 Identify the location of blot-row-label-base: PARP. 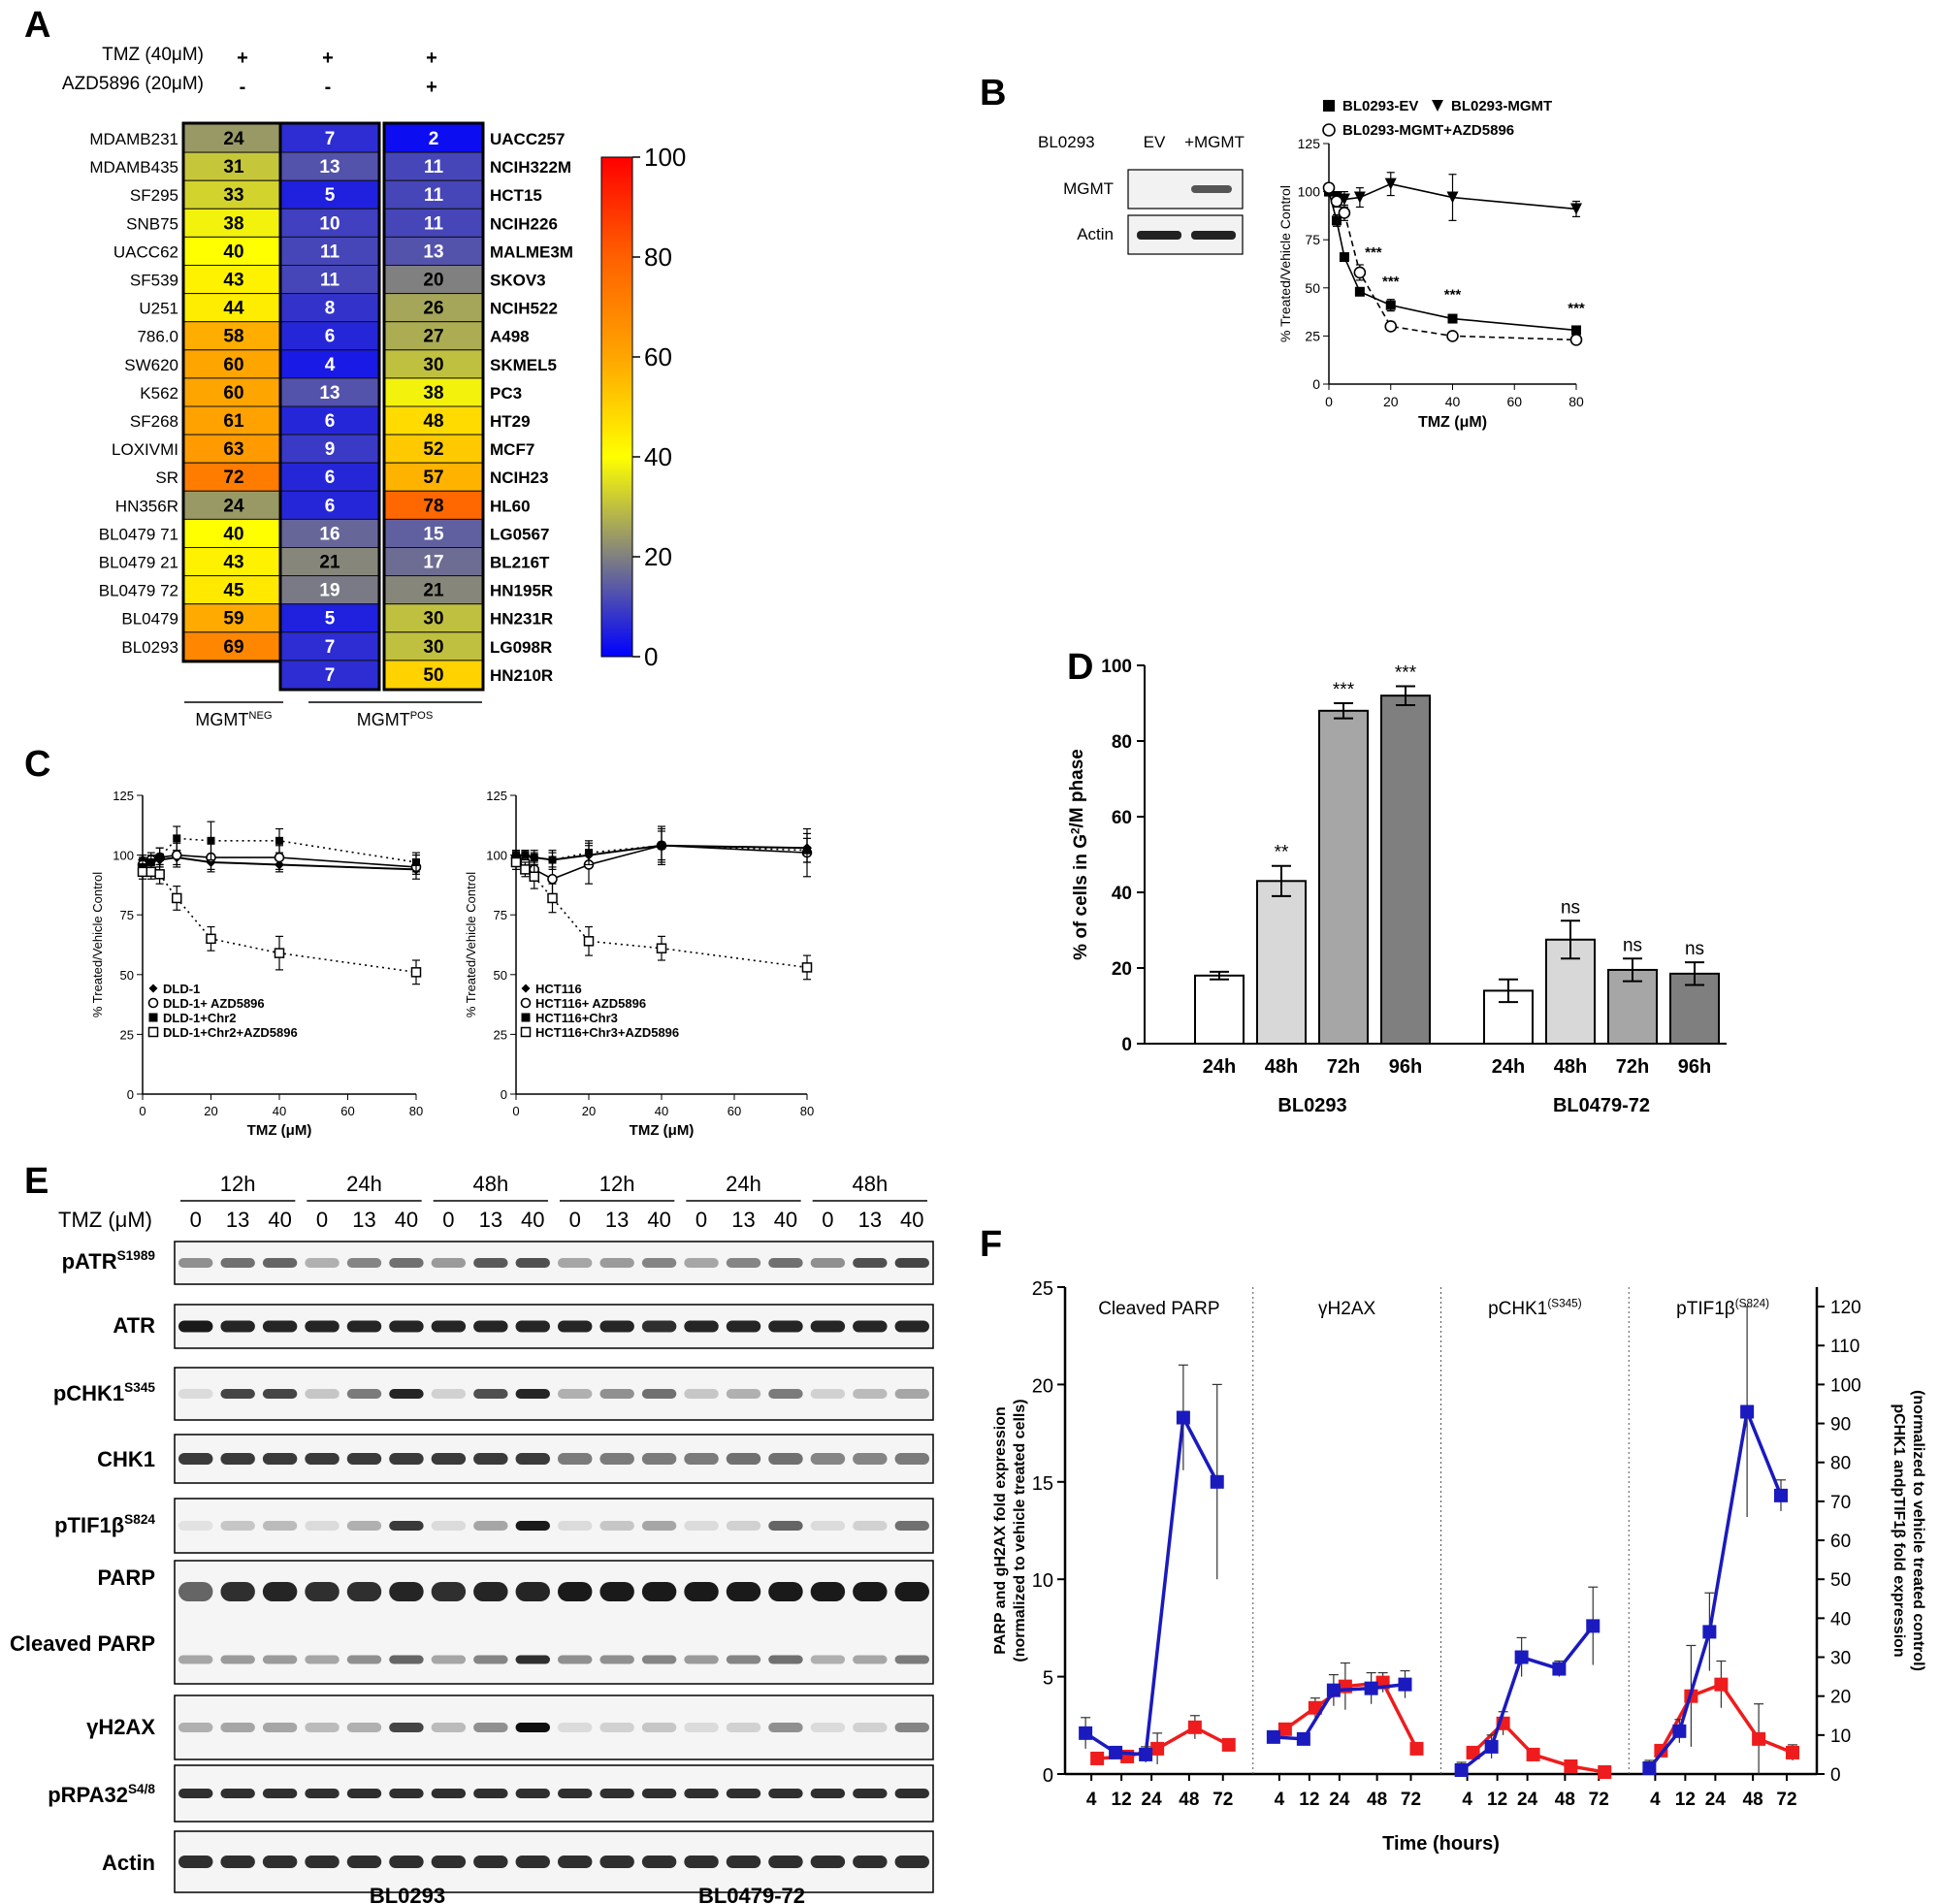
(127, 1577).